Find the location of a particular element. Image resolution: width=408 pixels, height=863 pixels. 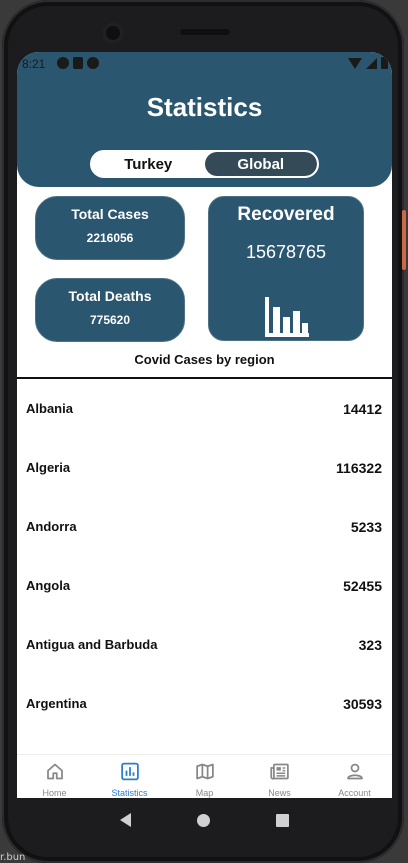

nav-label-account: Account is located at coordinates (354, 793).